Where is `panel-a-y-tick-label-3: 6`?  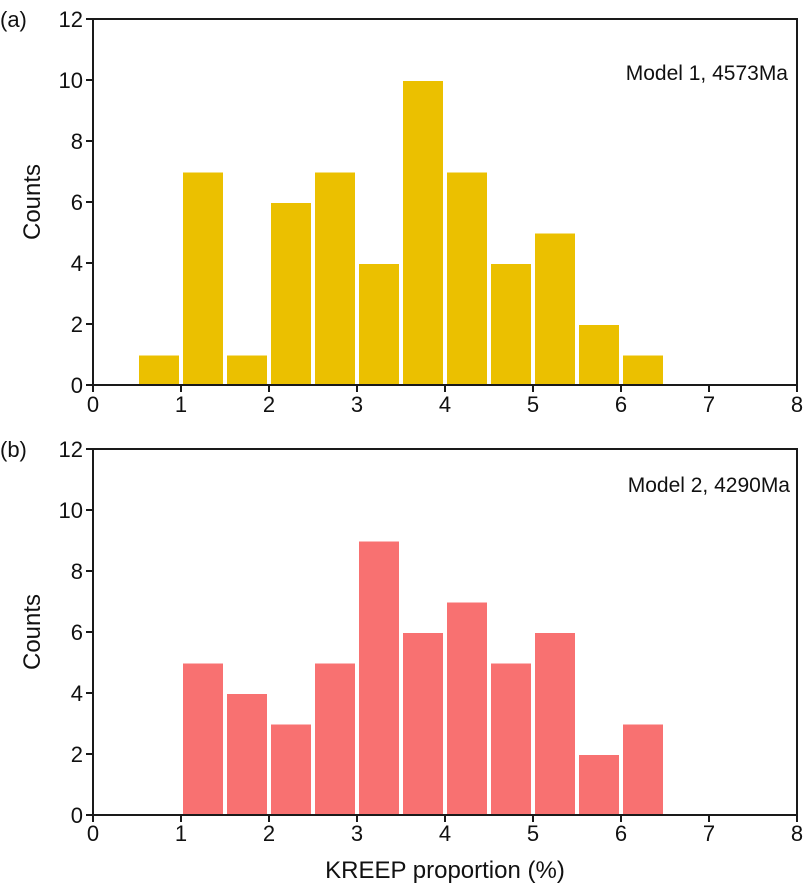
panel-a-y-tick-label-3: 6 is located at coordinates (77, 202).